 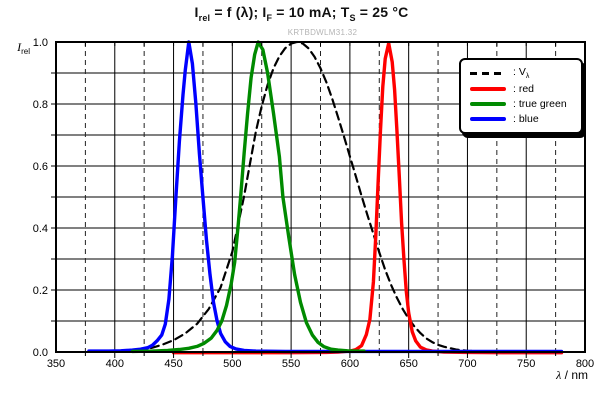 I want to click on y-axis-title: Irel, so click(x=23, y=48).